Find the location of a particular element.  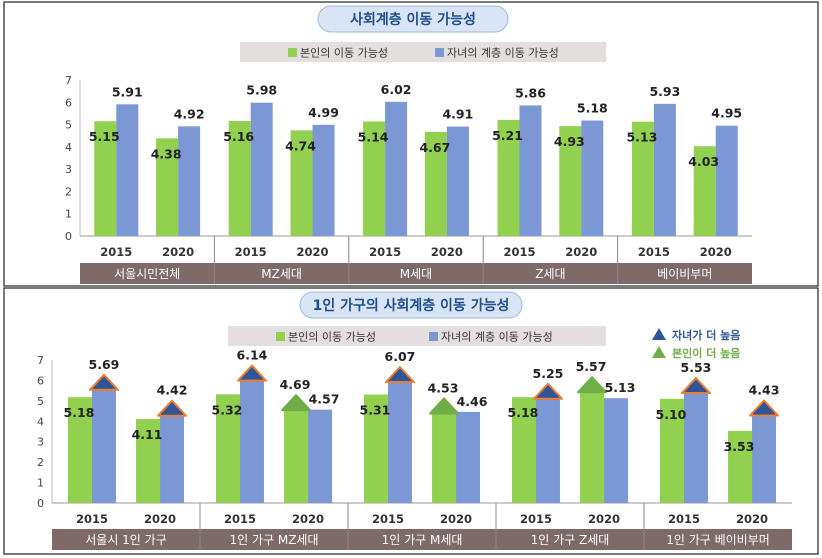

data-label-self: 4.03 is located at coordinates (703, 161).